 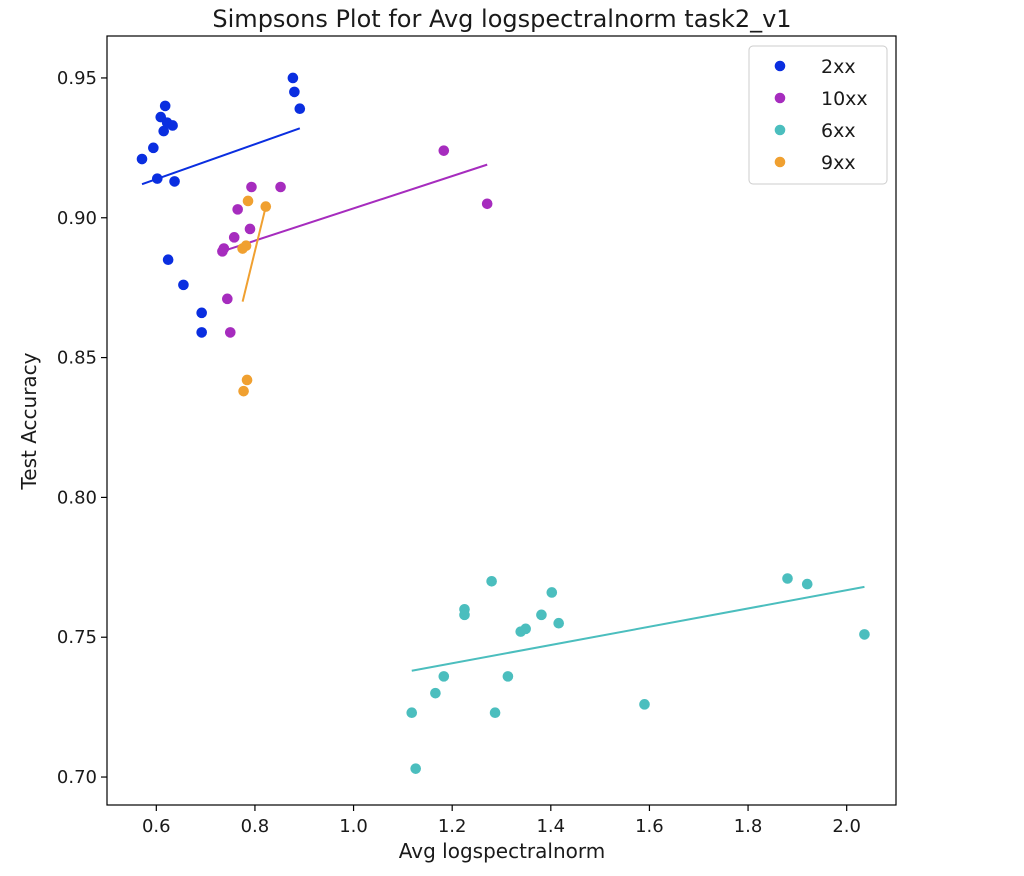 I want to click on legend-box, so click(x=818, y=115).